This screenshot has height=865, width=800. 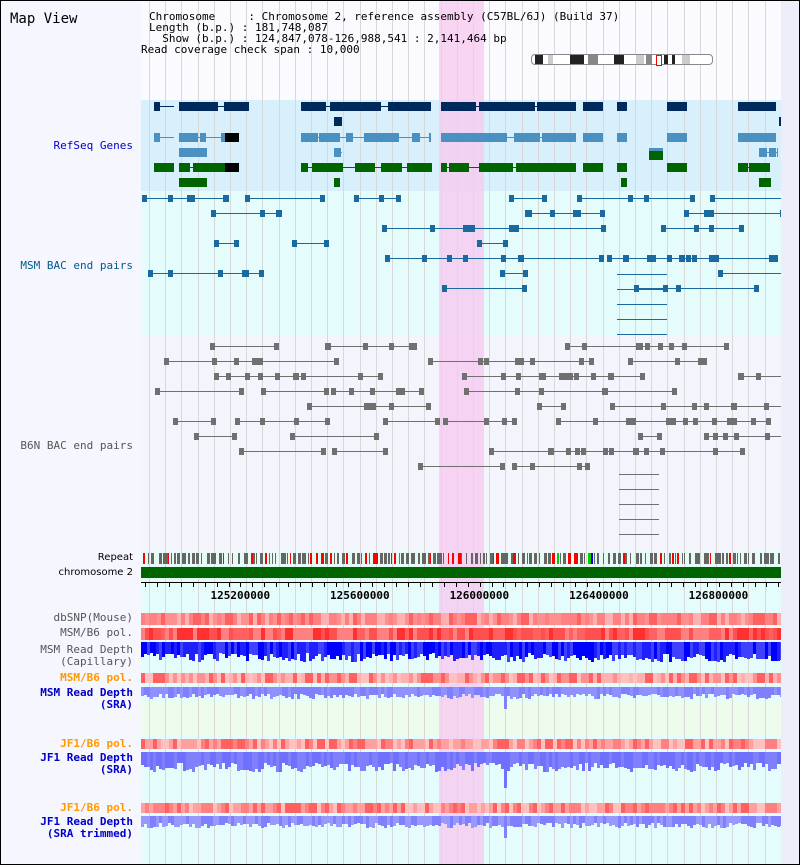 I want to click on track-label-repeat: Repeat, so click(x=115, y=557).